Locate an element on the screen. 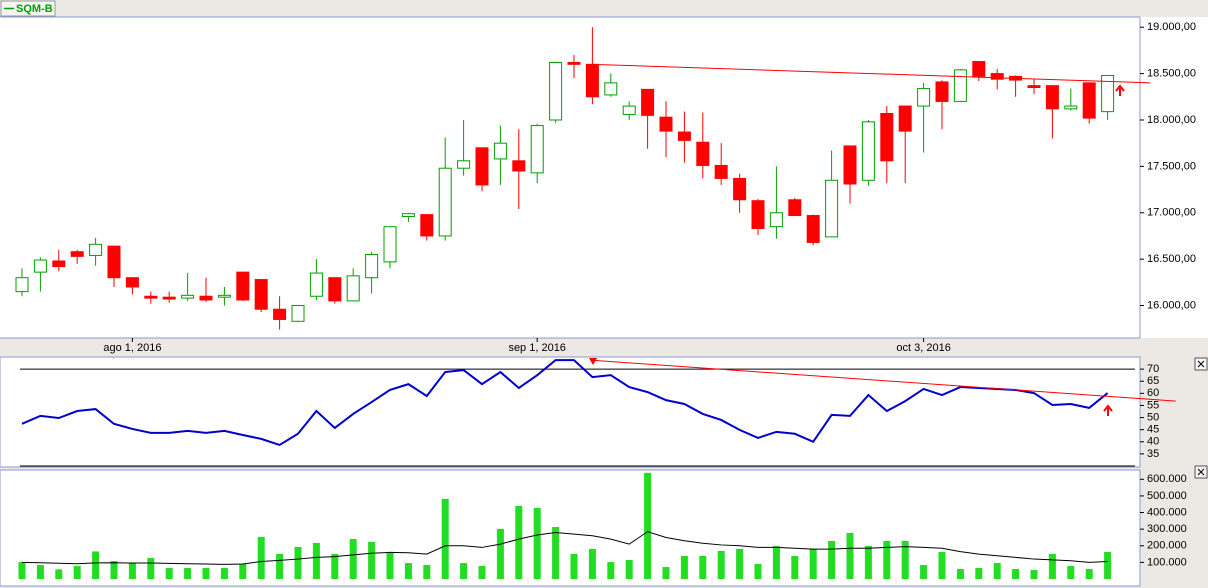  y-tick-label: 70 is located at coordinates (1153, 369).